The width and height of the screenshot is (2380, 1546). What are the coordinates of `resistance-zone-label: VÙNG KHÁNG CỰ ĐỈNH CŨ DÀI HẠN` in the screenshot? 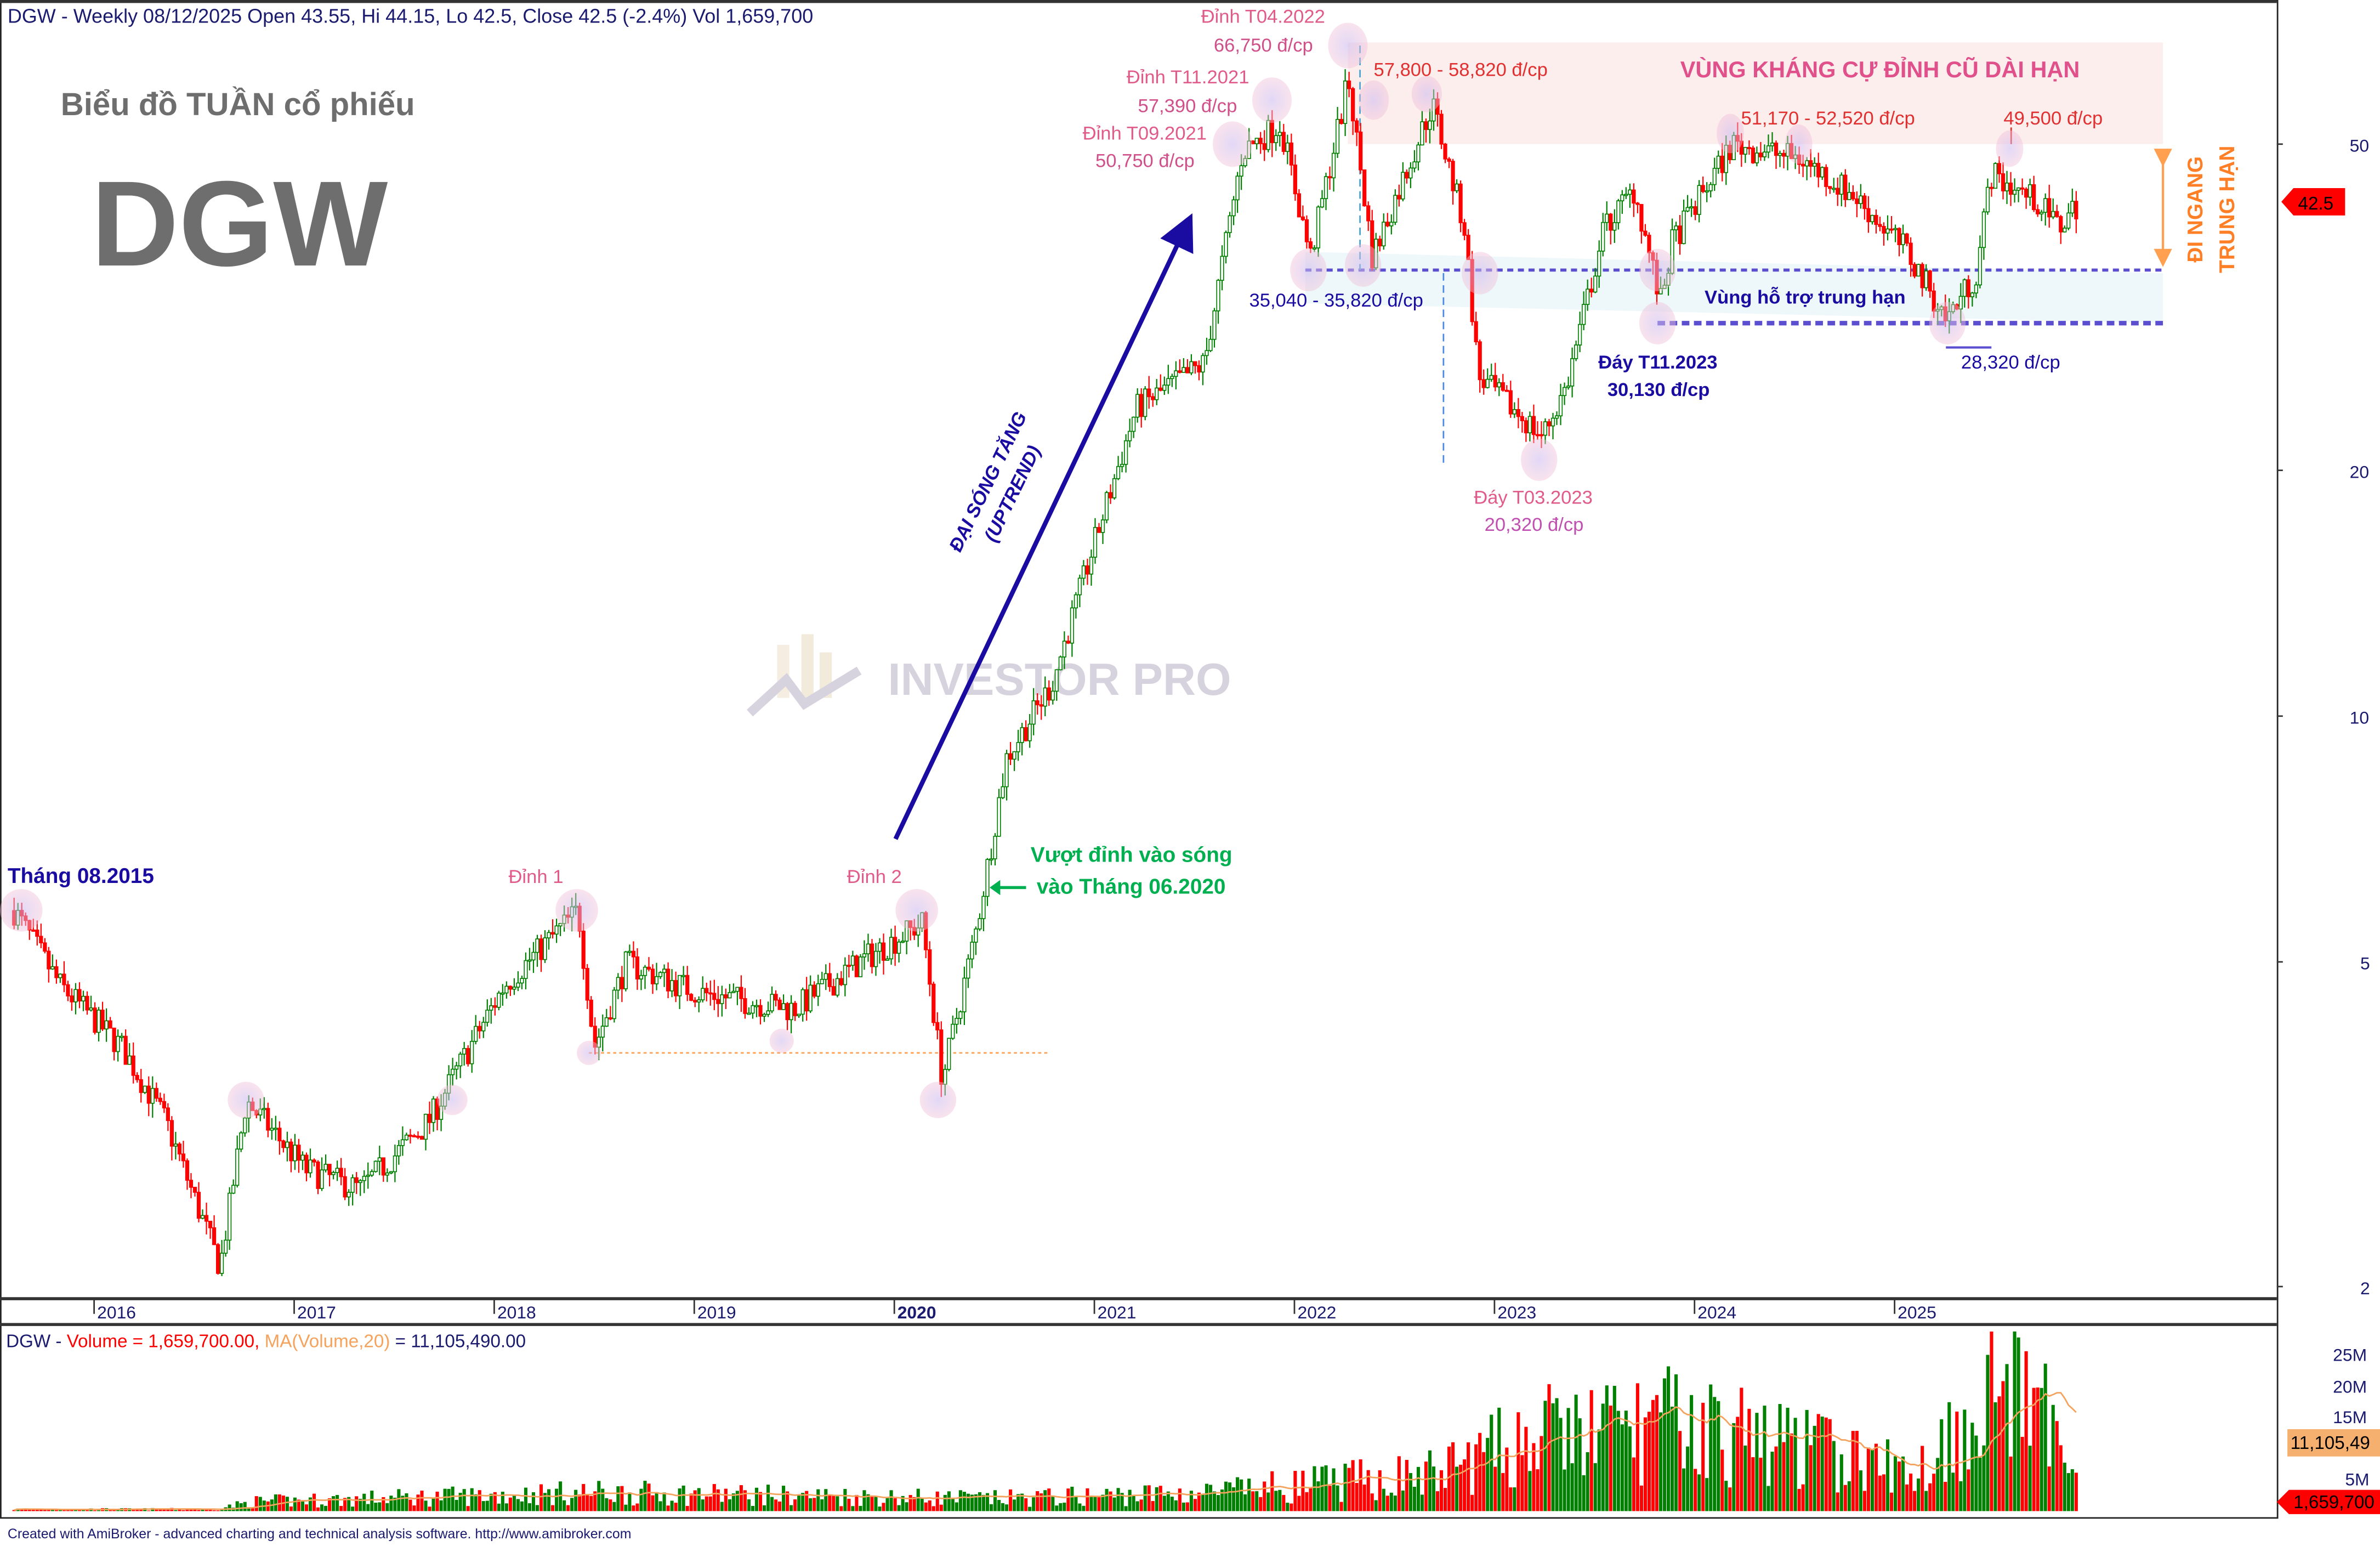 It's located at (1880, 69).